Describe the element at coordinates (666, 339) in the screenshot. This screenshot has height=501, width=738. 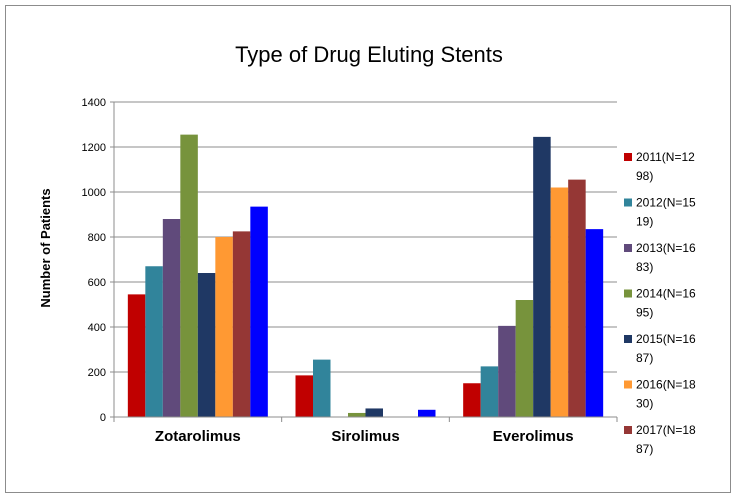
I see `legend-label: 2015(N=16` at that location.